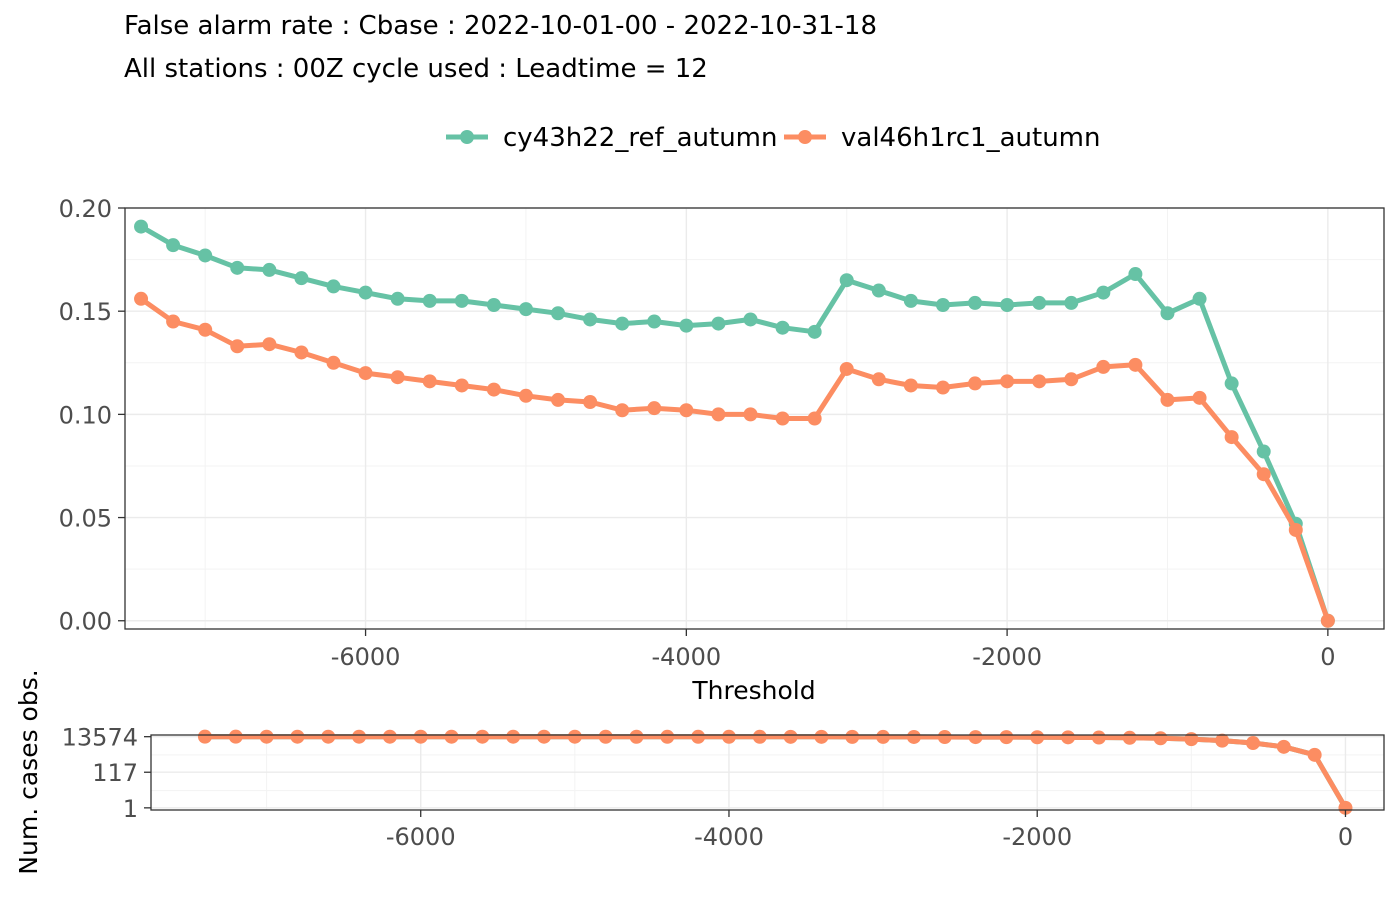 Image resolution: width=1400 pixels, height=900 pixels. What do you see at coordinates (723, 787) in the screenshot?
I see `count-plot-panel: 1 117 13574 -6000 -4000 -2000 0` at bounding box center [723, 787].